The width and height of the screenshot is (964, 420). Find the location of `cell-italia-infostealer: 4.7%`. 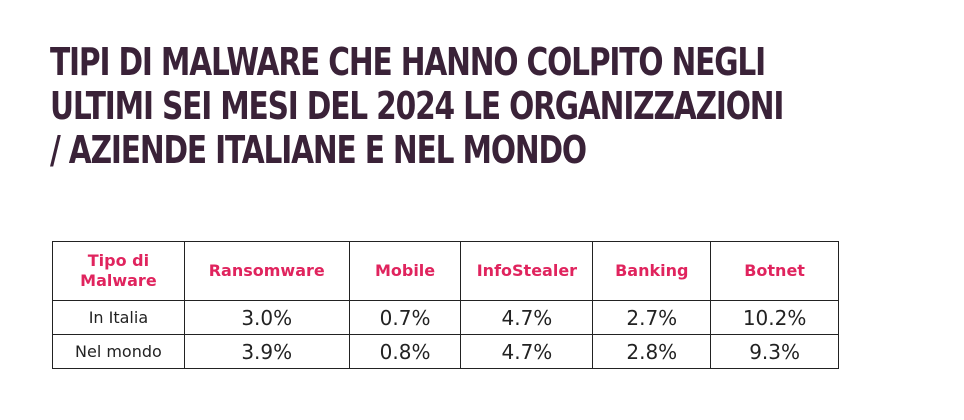

cell-italia-infostealer: 4.7% is located at coordinates (527, 317).